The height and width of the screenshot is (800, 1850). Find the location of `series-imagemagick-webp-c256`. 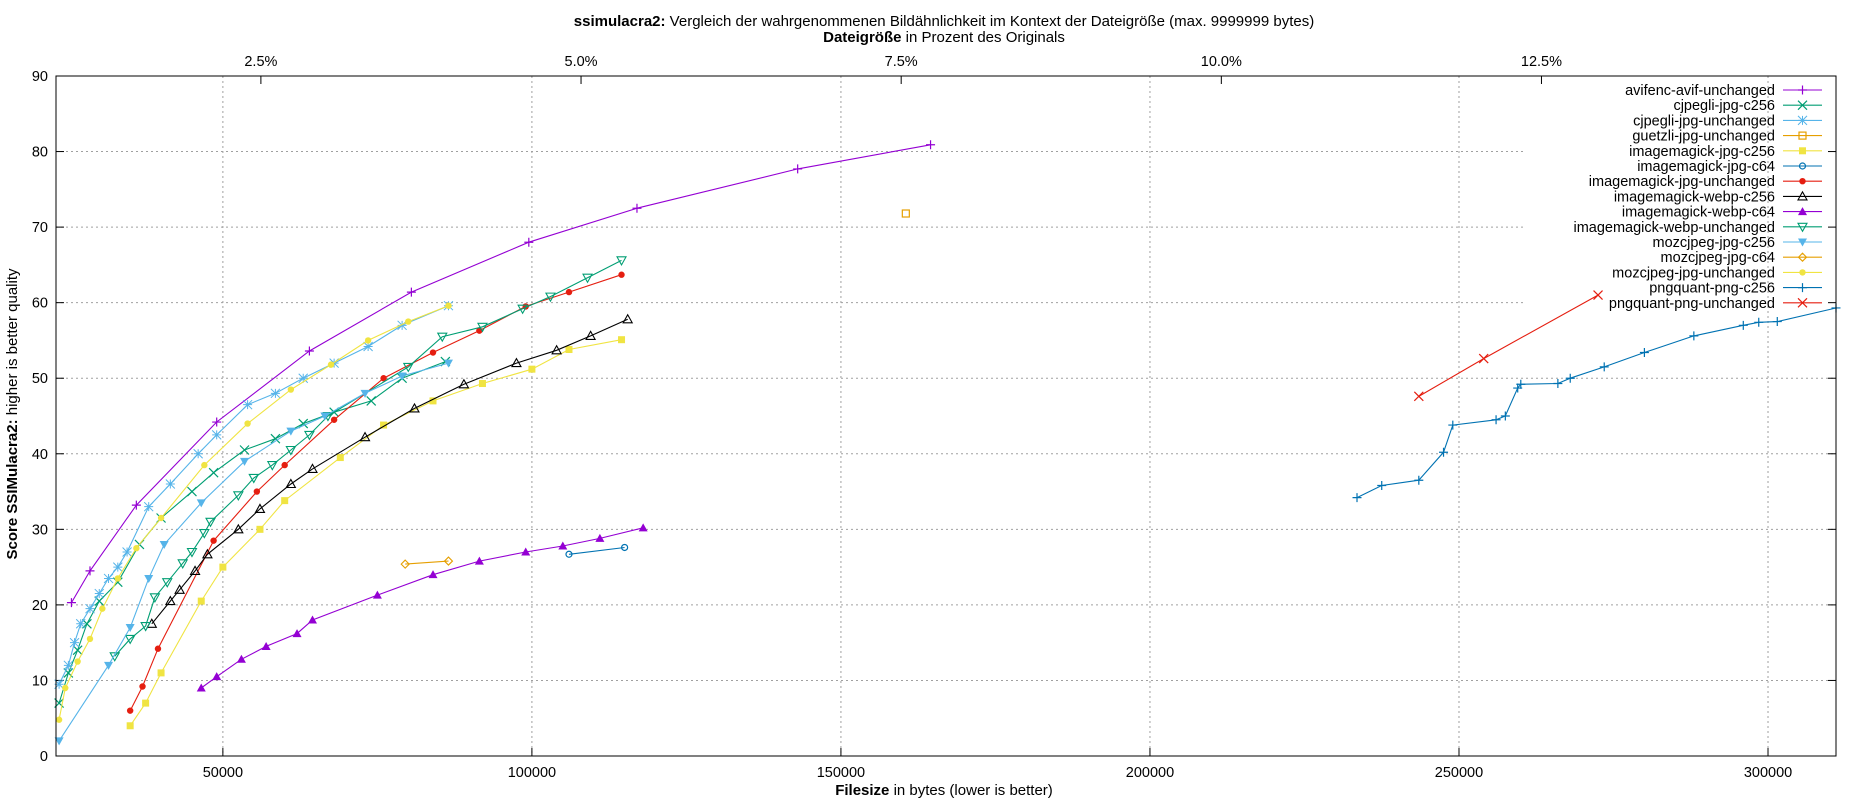

series-imagemagick-webp-c256 is located at coordinates (390, 470).